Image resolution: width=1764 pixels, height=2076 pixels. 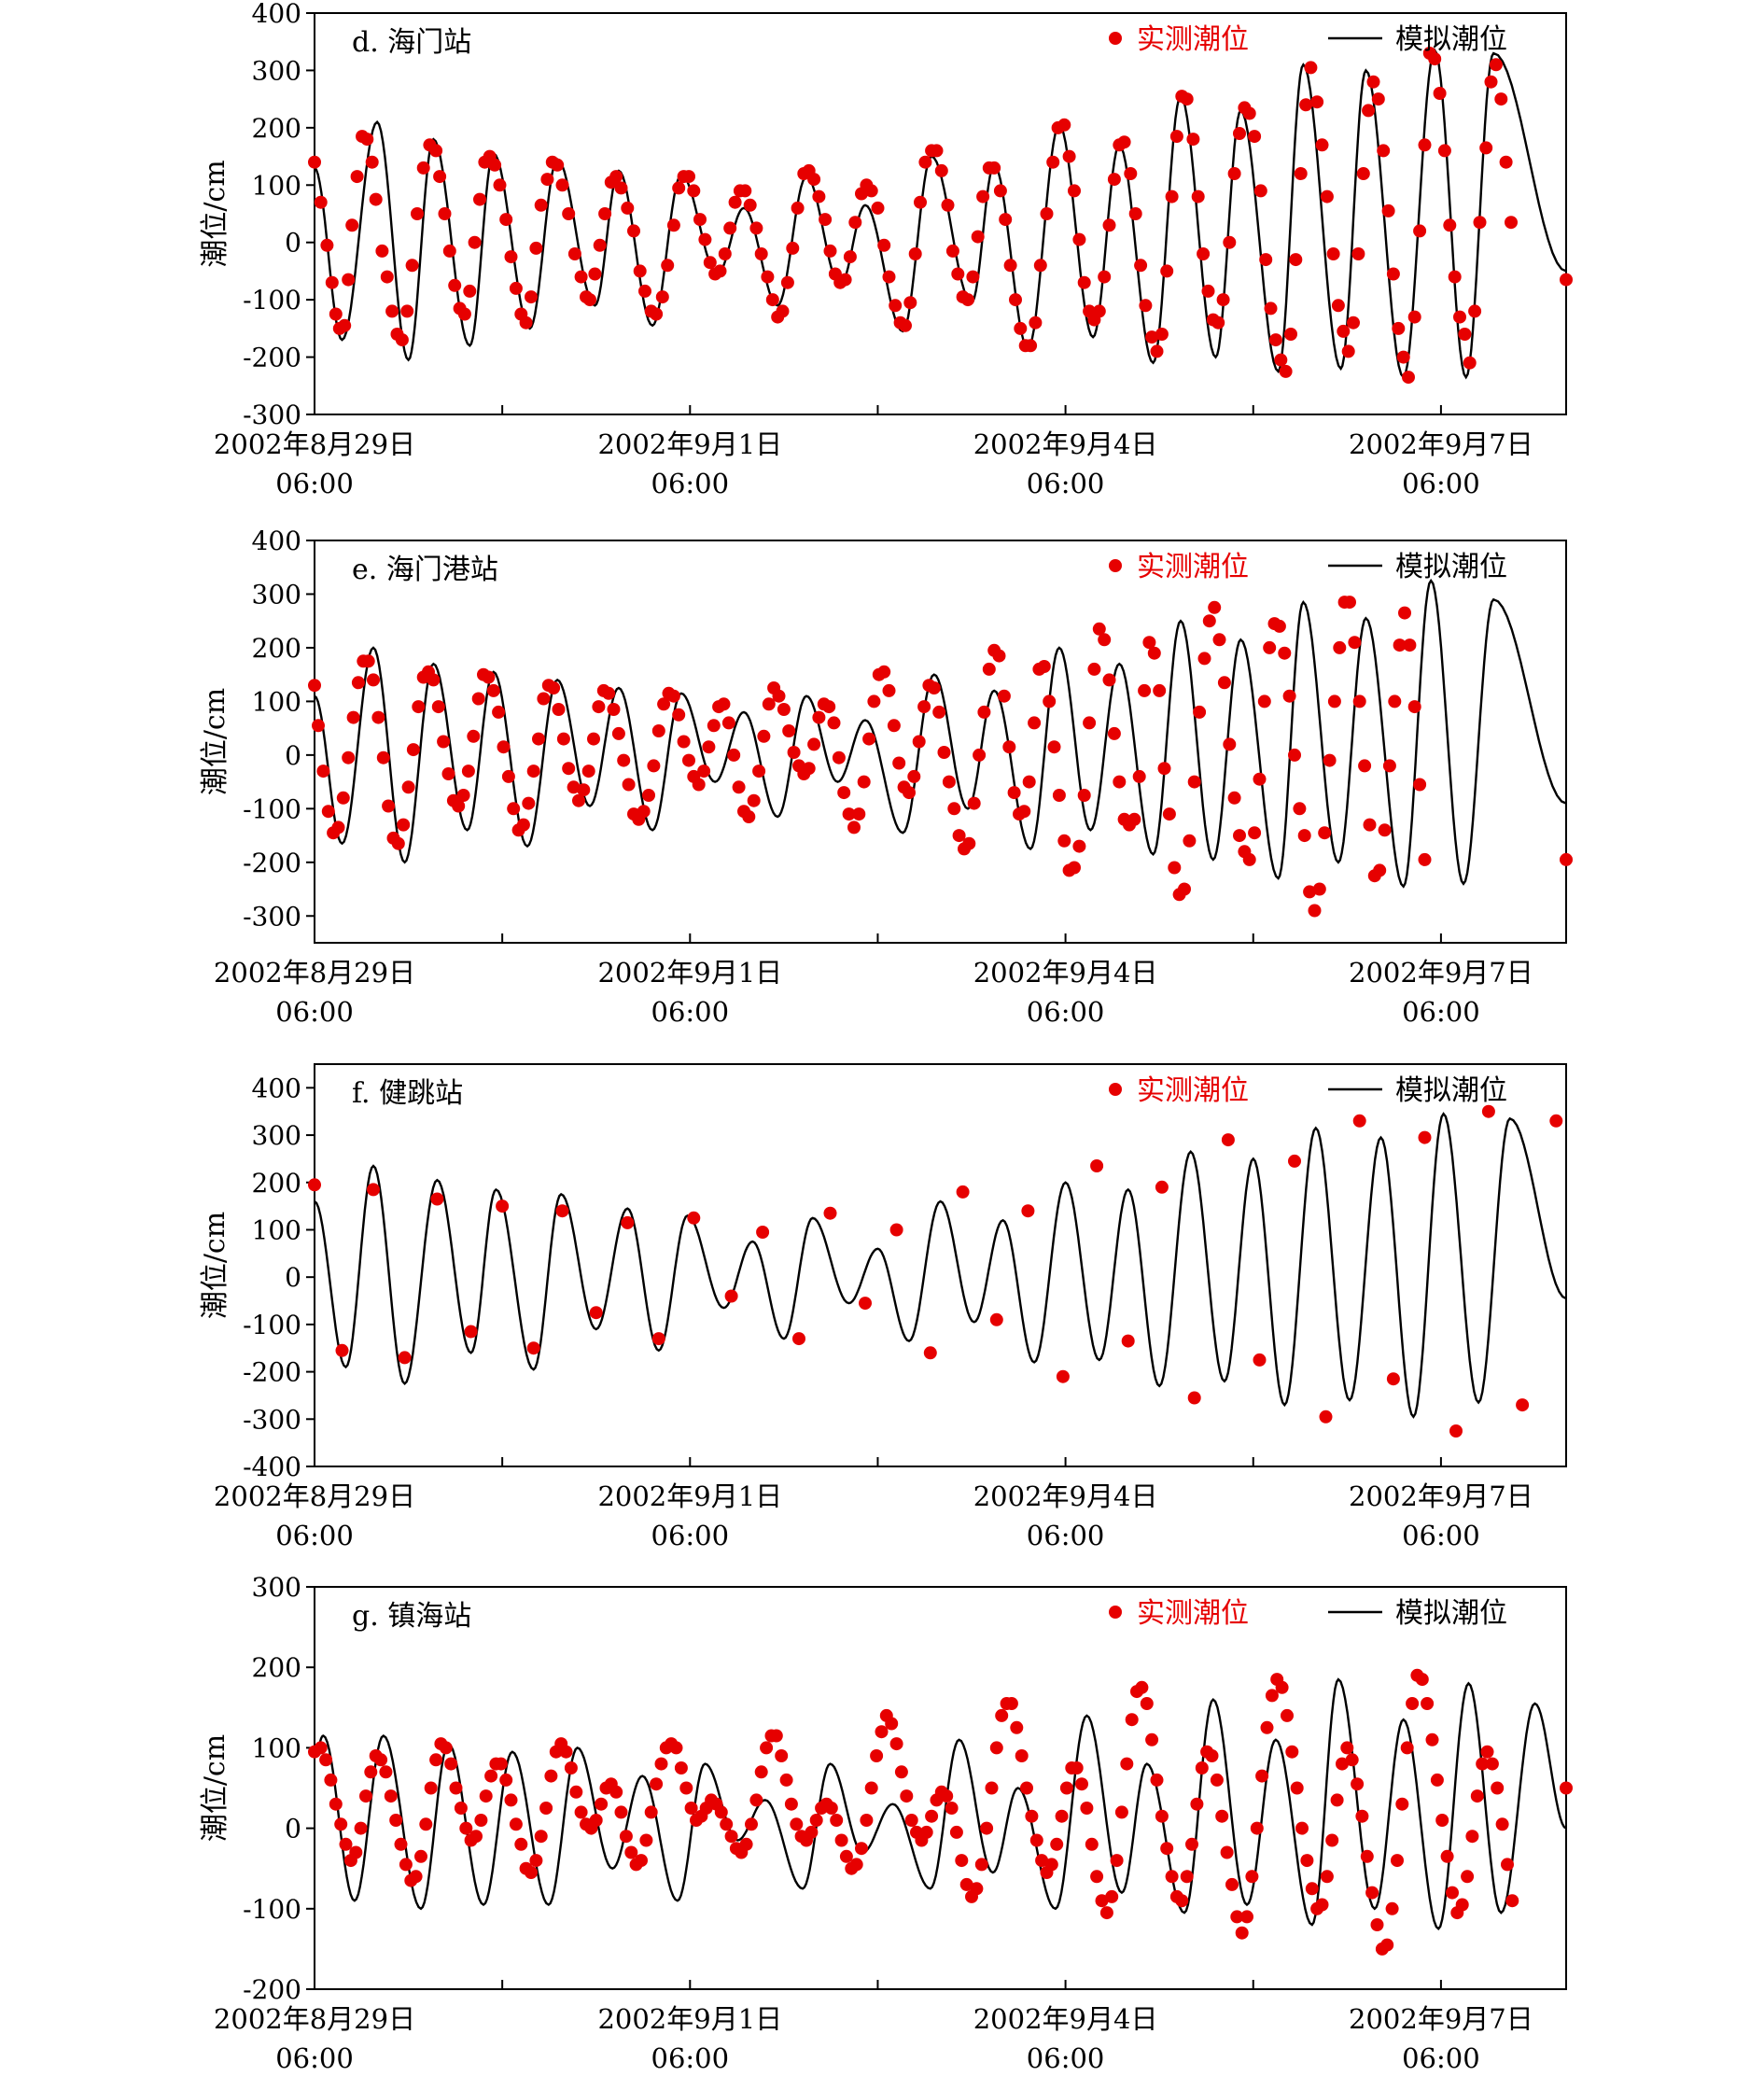 What do you see at coordinates (293, 1277) in the screenshot?
I see `y-tick-label: 0` at bounding box center [293, 1277].